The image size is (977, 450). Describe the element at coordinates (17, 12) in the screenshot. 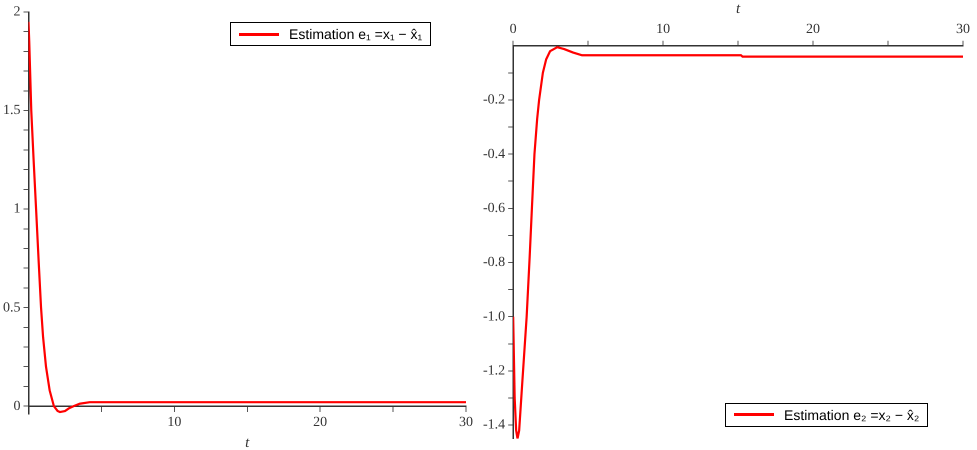

I see `y-tick-label: 2` at that location.